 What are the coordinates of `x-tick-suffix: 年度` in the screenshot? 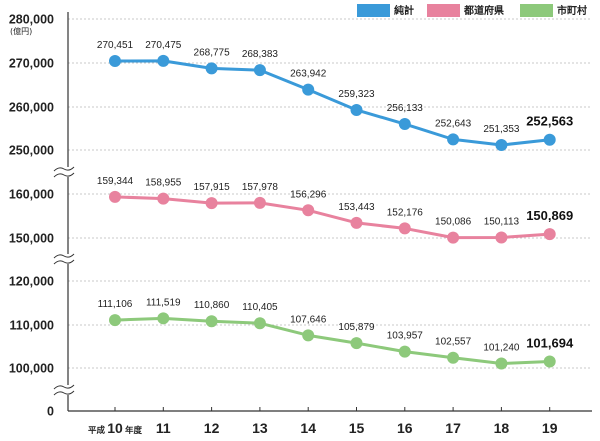 It's located at (134, 430).